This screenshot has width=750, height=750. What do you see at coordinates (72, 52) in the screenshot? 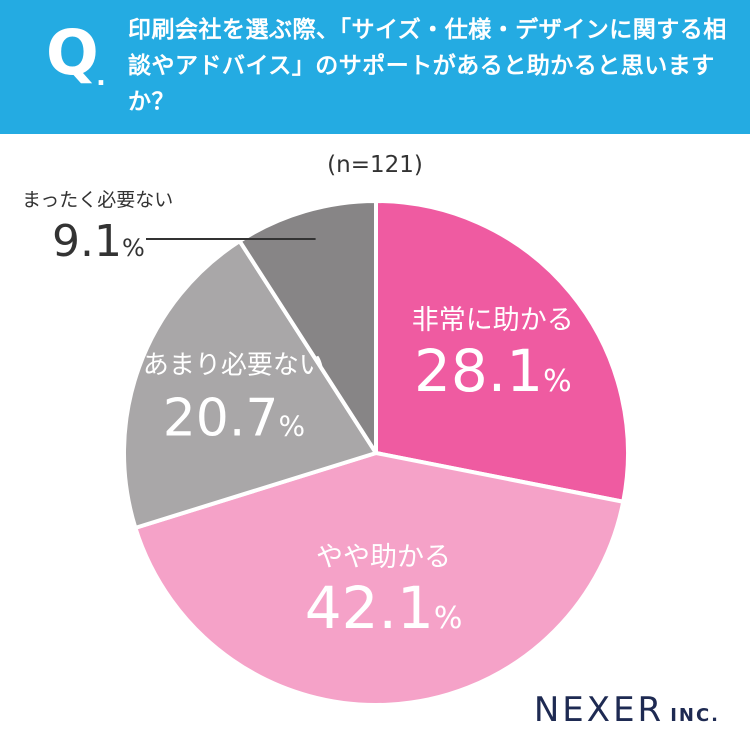
I see `q-mark: Q` at bounding box center [72, 52].